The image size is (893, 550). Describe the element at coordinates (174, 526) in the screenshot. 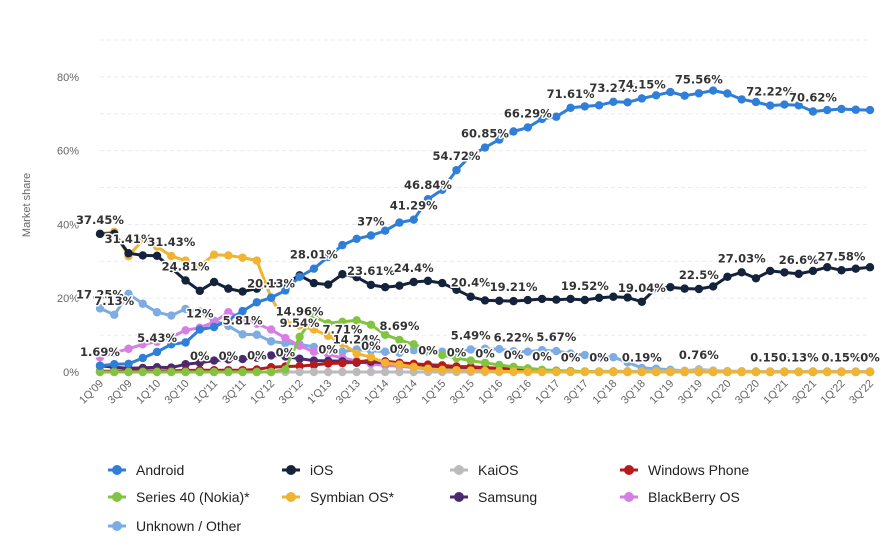

I see `legend-item: Unknown / Other` at that location.